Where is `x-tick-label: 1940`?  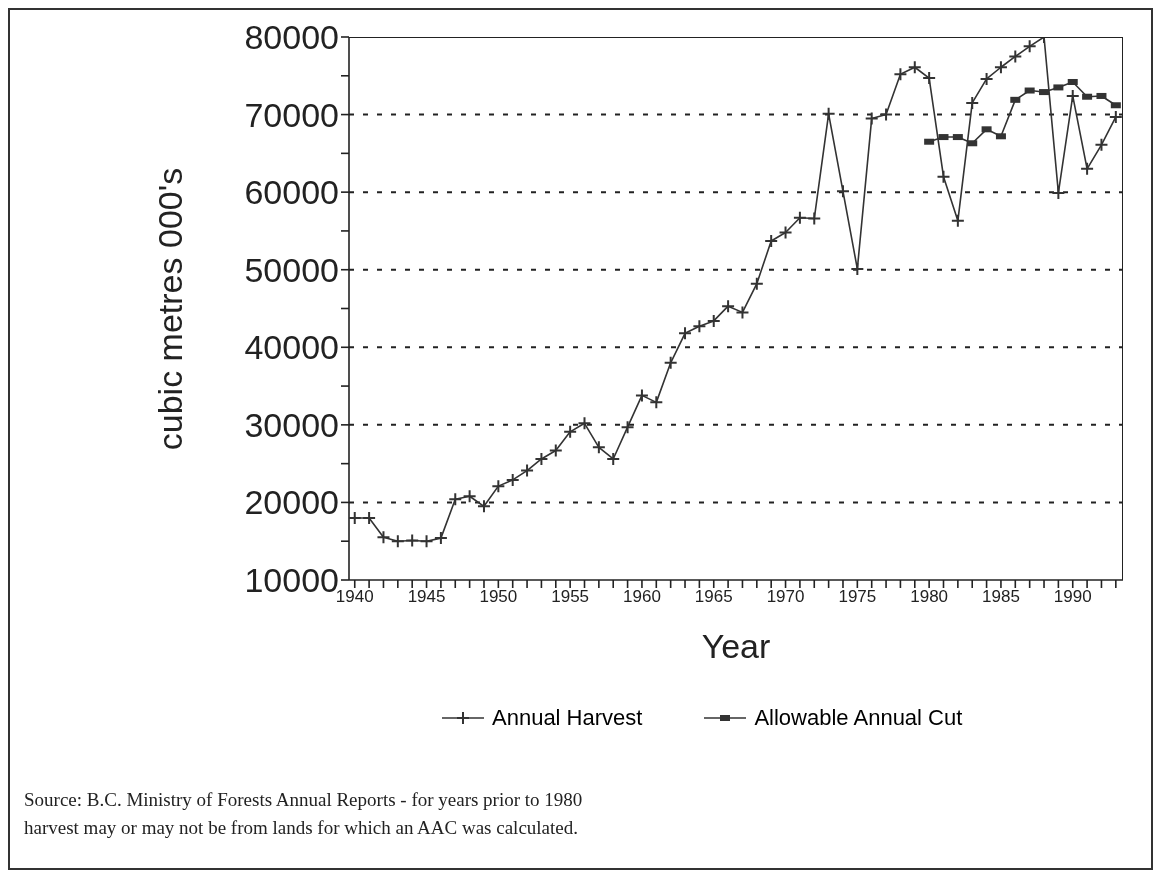
x-tick-label: 1940 is located at coordinates (354, 597).